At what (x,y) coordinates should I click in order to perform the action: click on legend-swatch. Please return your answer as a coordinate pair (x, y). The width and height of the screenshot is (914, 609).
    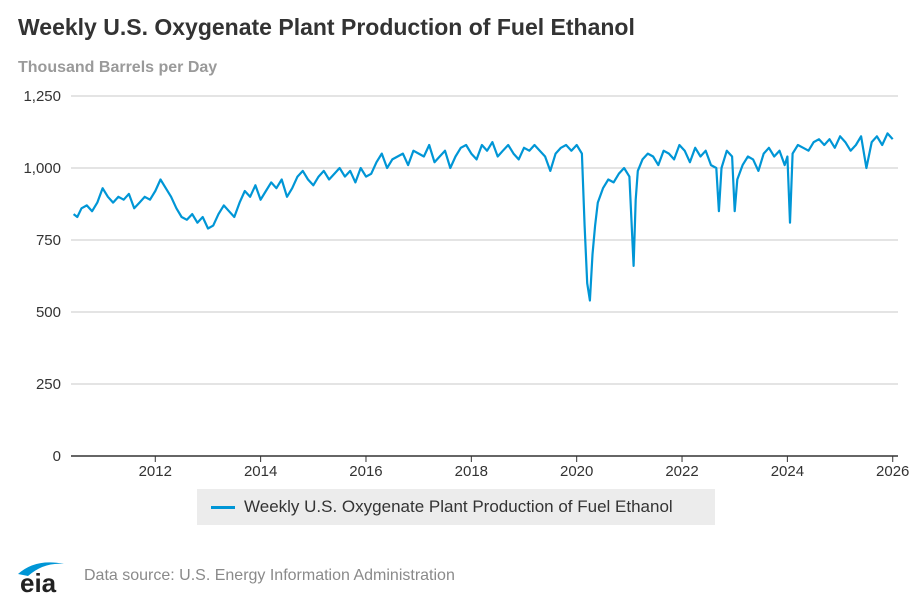
    Looking at the image, I should click on (223, 507).